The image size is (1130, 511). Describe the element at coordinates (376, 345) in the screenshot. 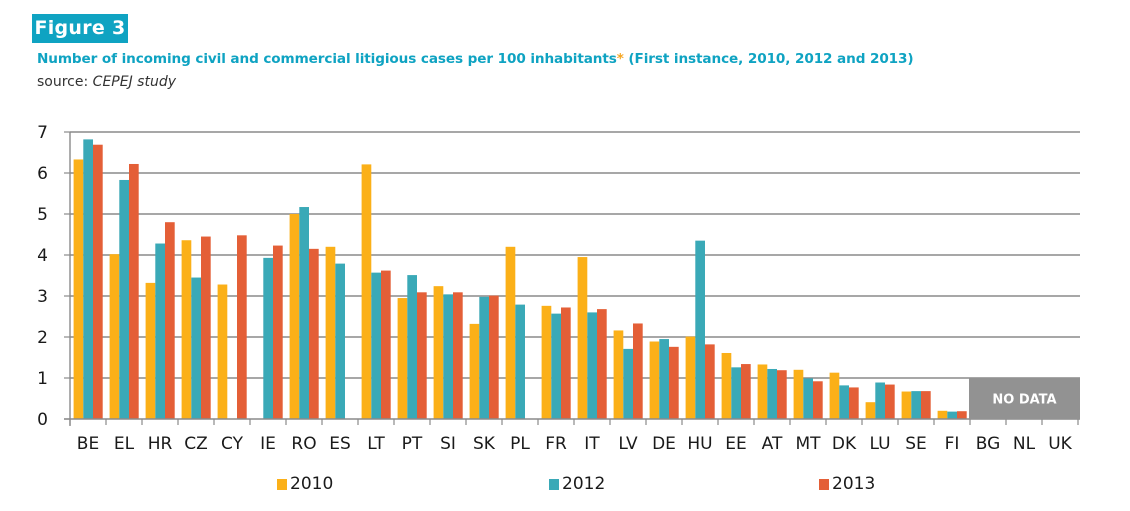

I see `bar-2012-LT` at that location.